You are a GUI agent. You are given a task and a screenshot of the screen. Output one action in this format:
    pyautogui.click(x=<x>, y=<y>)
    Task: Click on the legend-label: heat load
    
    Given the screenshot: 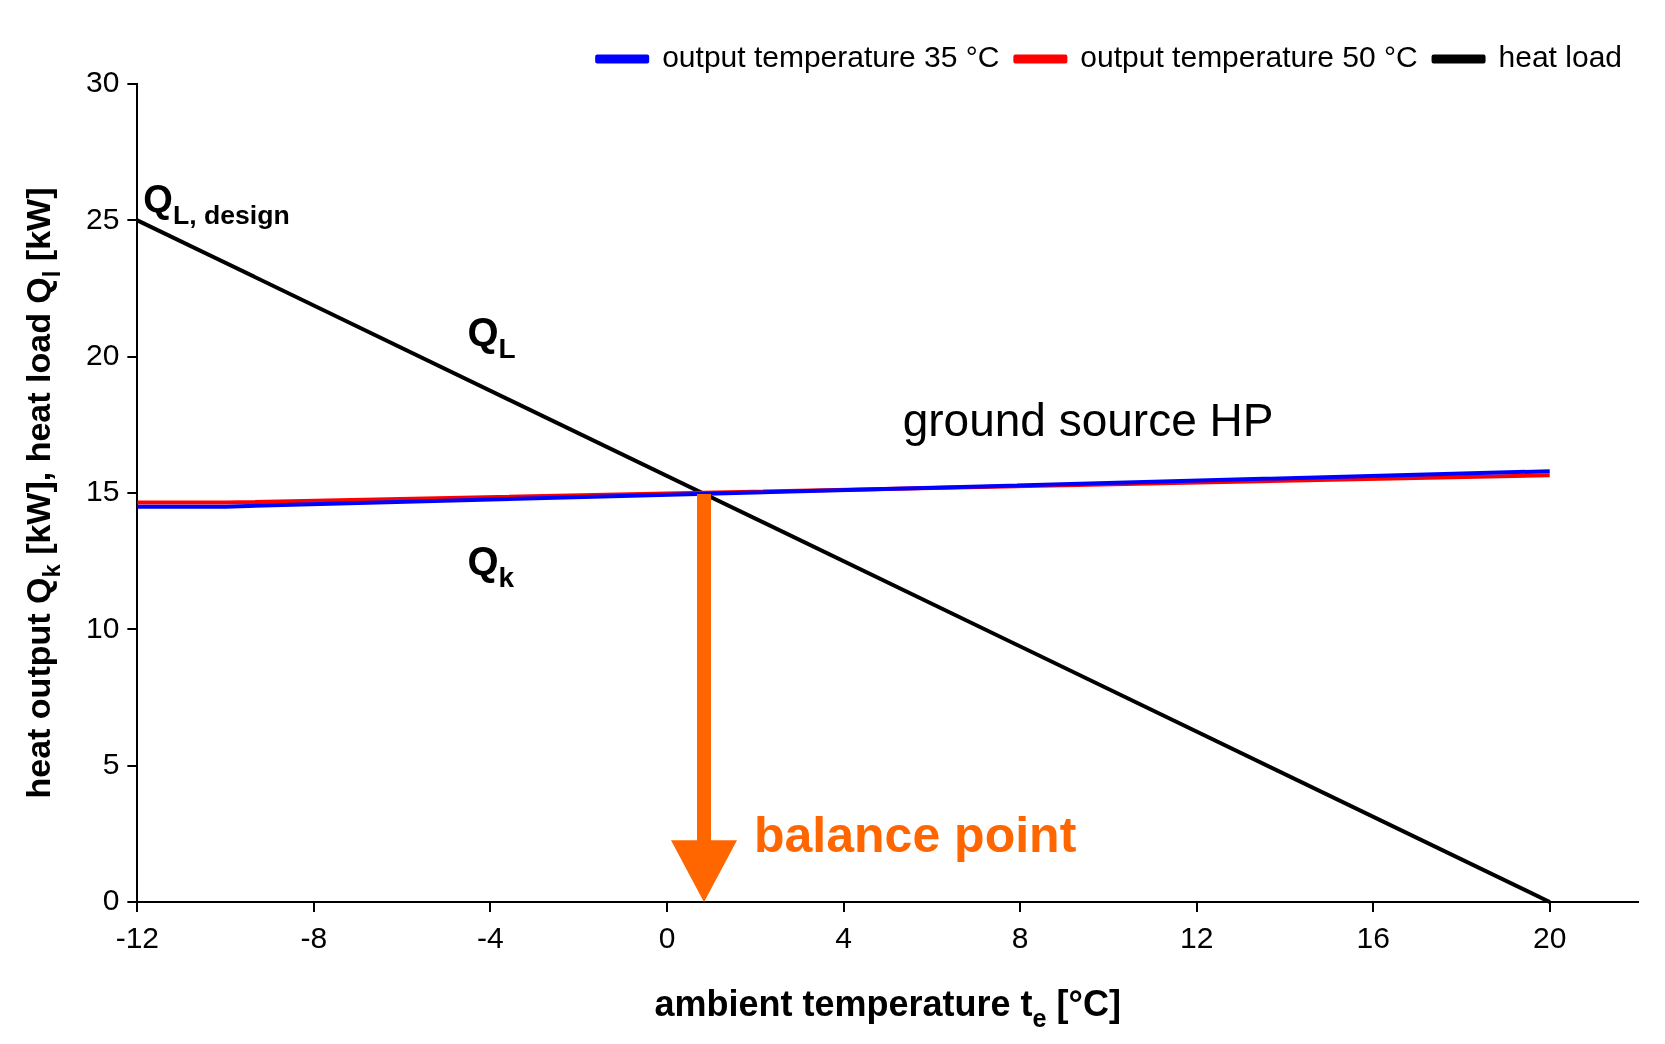 What is the action you would take?
    pyautogui.click(x=1560, y=57)
    